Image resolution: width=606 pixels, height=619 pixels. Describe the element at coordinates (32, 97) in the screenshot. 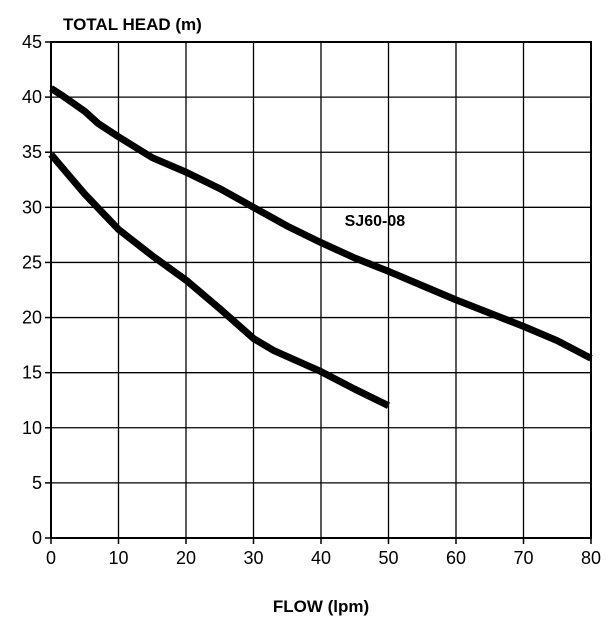

I see `y-tick-label: 40` at that location.